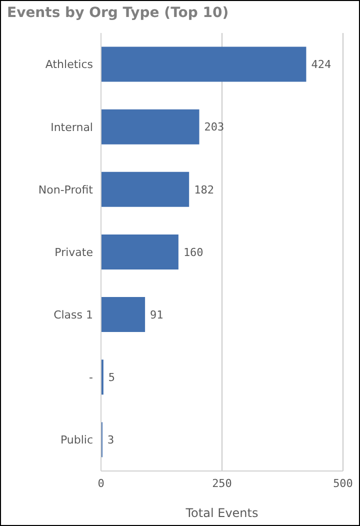 The height and width of the screenshot is (526, 360). What do you see at coordinates (221, 513) in the screenshot?
I see `x-axis-title: Total Events` at bounding box center [221, 513].